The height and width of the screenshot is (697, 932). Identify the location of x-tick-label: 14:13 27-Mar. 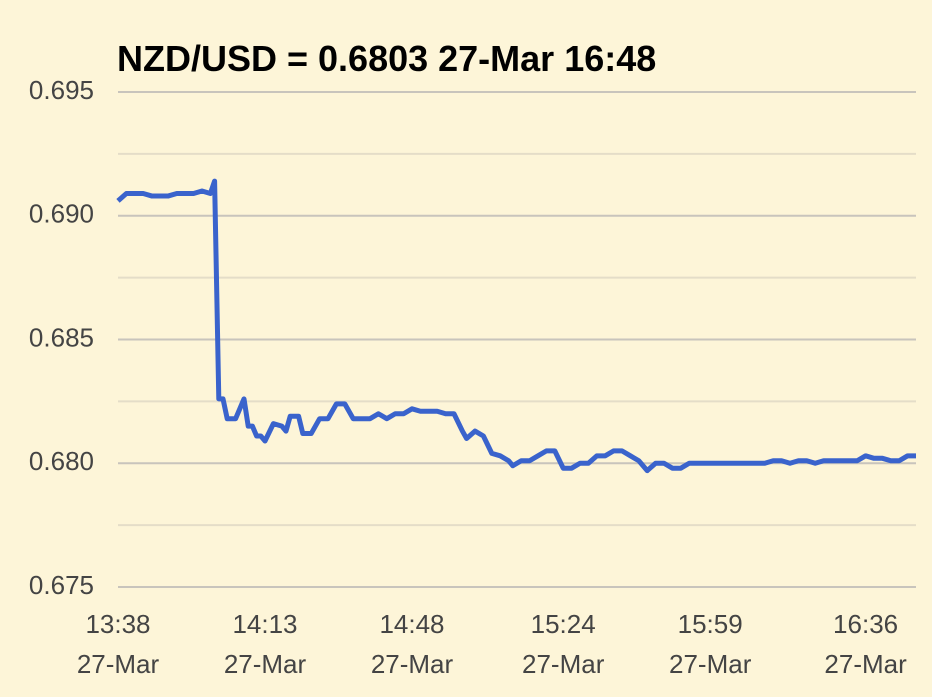
(265, 644).